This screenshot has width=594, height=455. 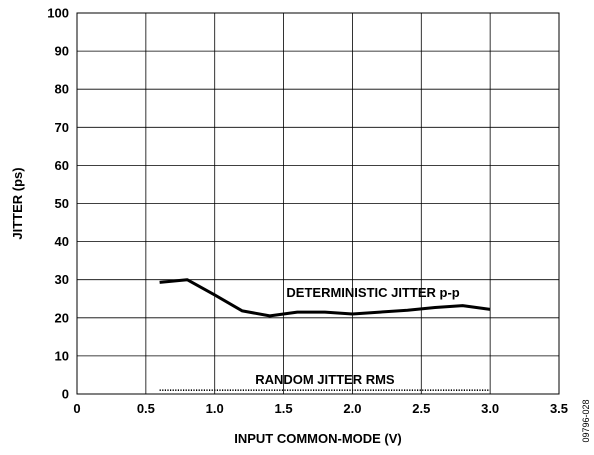 I want to click on x-tick-label: 1.0, so click(x=215, y=408).